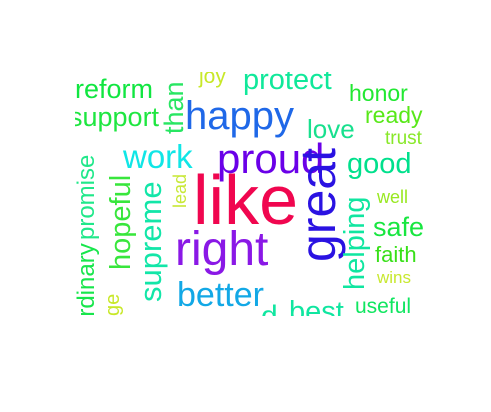  I want to click on word-right: right, so click(222, 249).